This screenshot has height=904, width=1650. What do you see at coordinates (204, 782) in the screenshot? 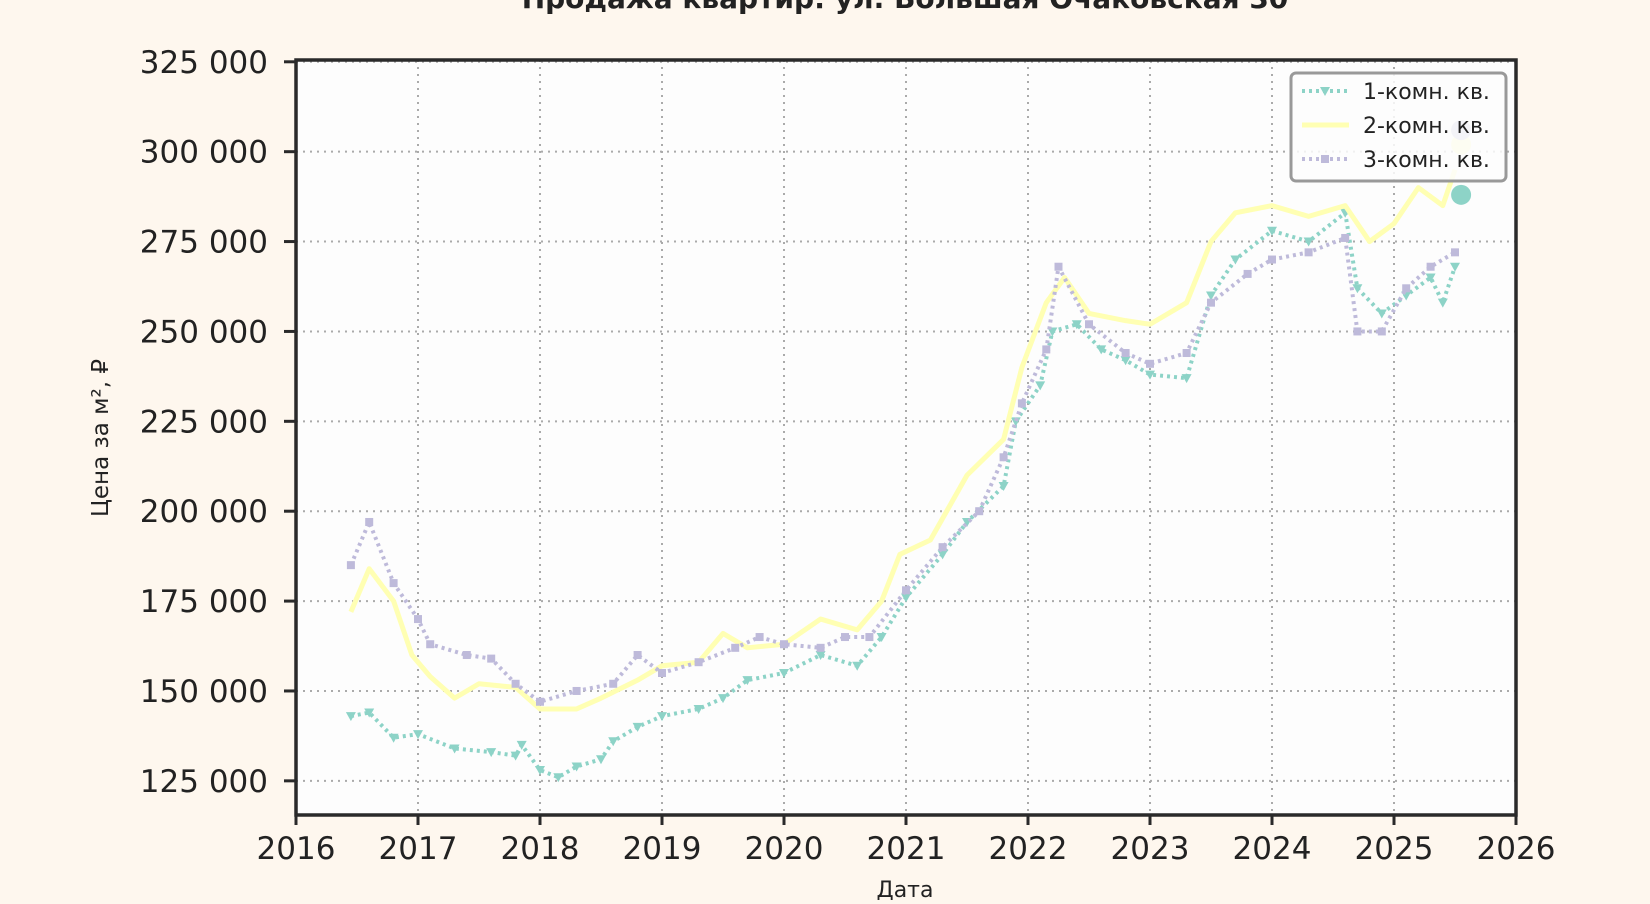
I see `y-tick-label: 125 000` at bounding box center [204, 782].